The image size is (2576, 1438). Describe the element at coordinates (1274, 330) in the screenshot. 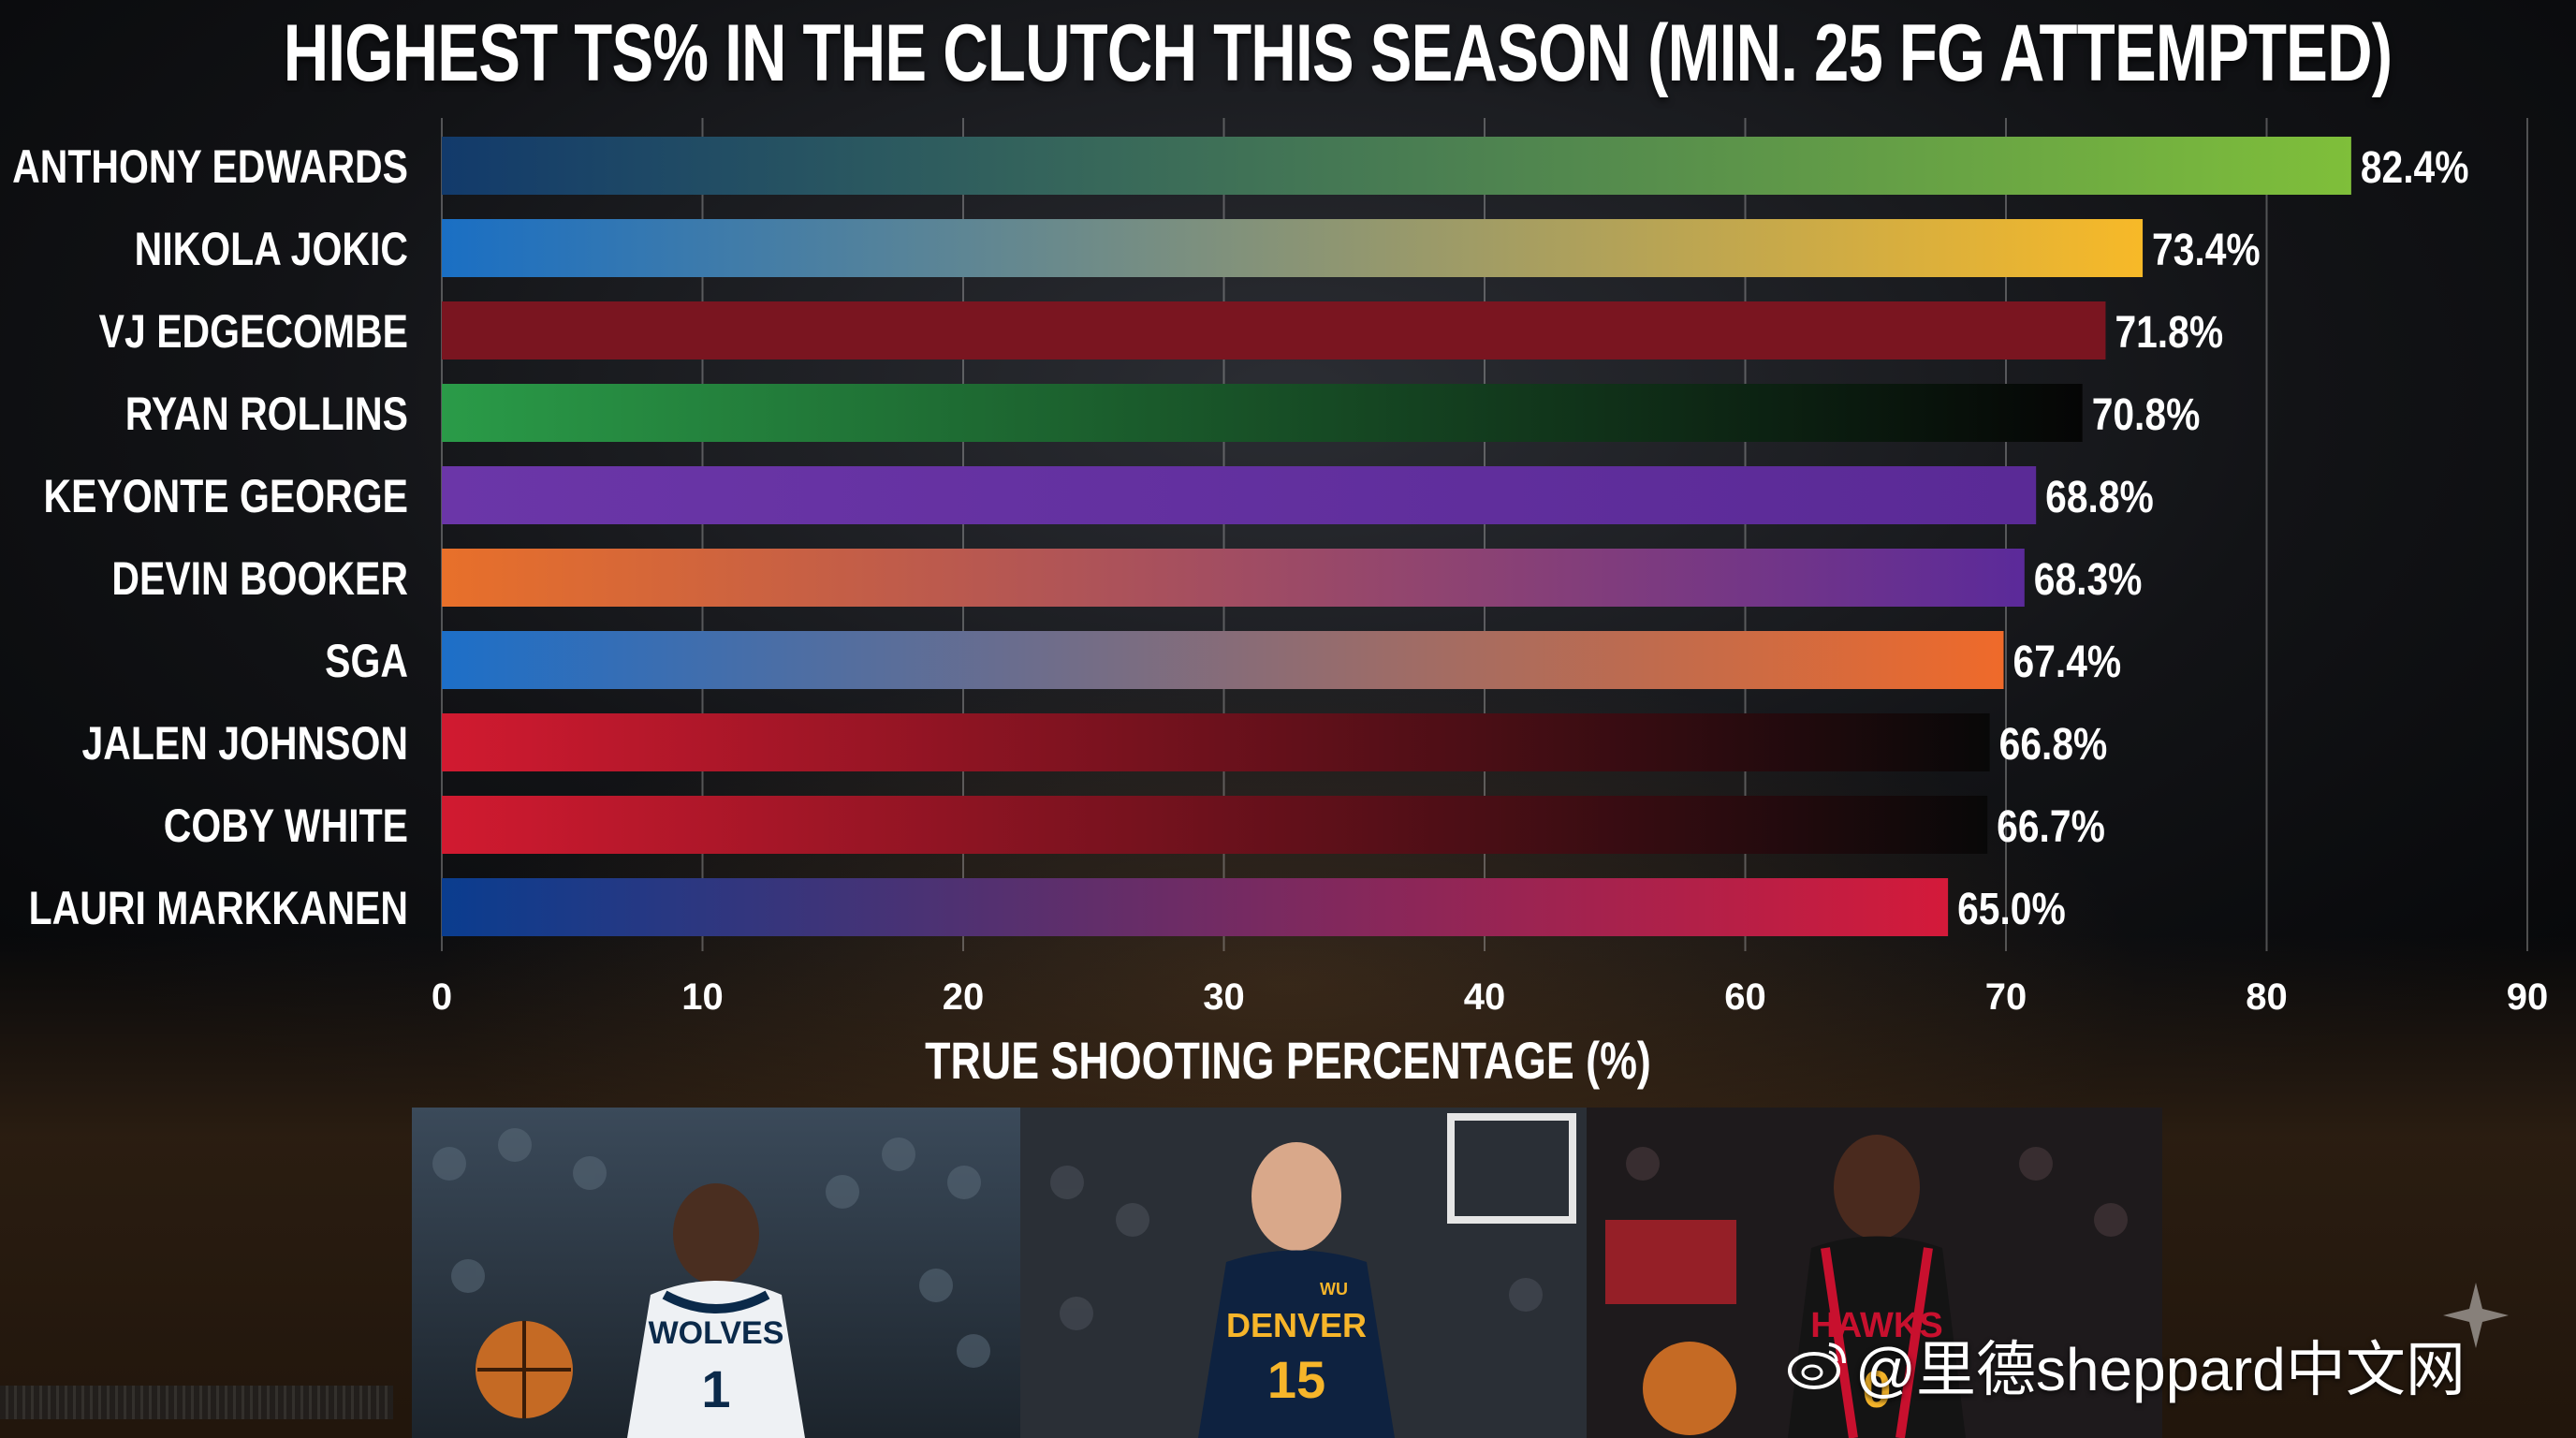

I see `bar-vj-edgecombe` at that location.